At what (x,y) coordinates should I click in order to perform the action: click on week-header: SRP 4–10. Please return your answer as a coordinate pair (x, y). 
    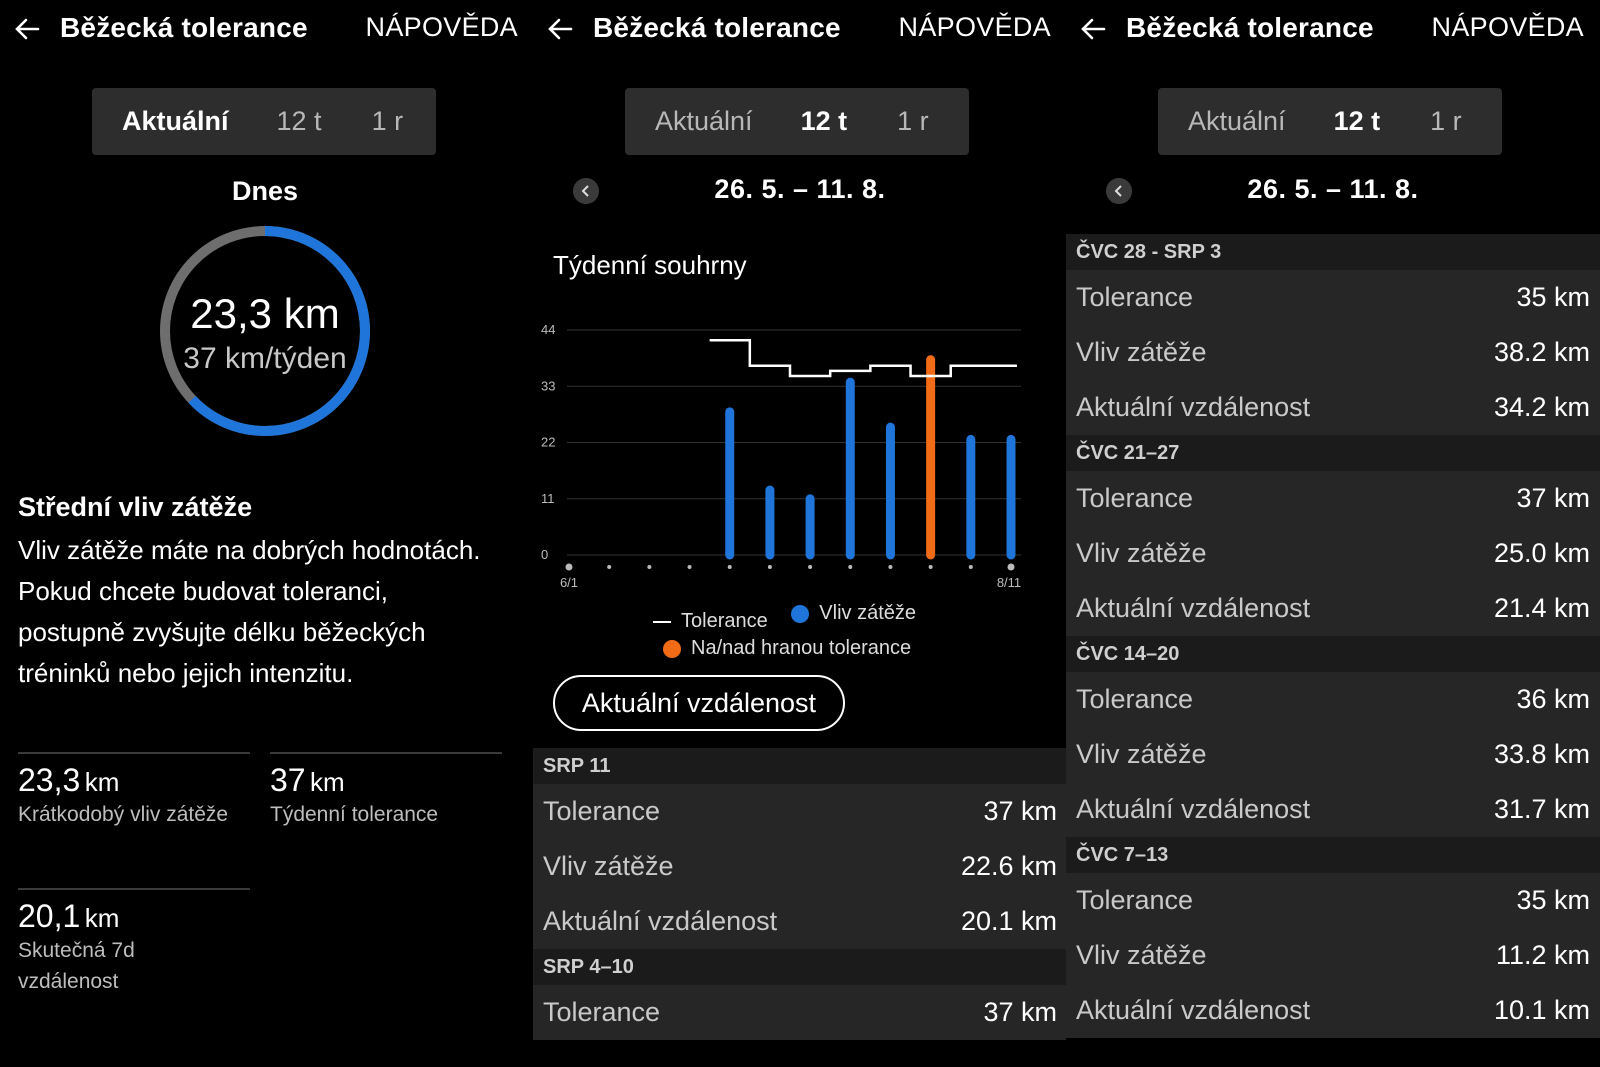
    Looking at the image, I should click on (800, 967).